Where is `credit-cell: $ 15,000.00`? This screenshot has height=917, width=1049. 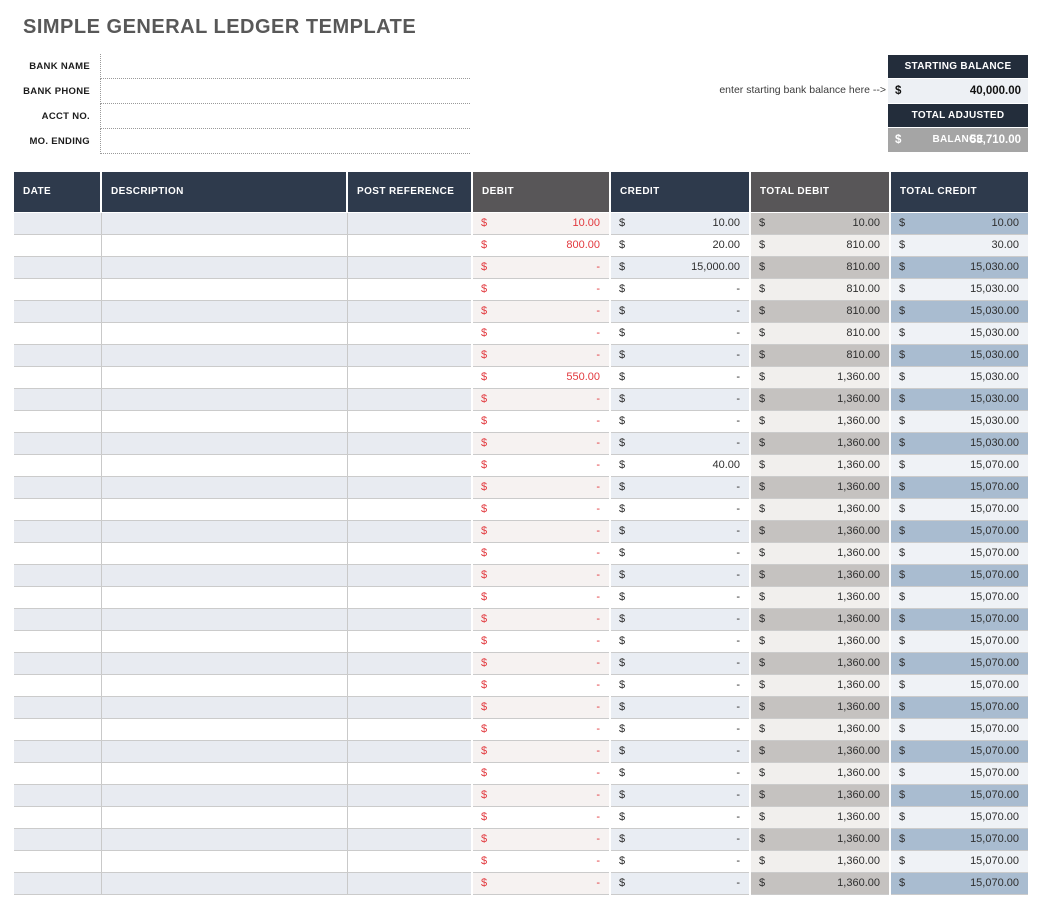
credit-cell: $ 15,000.00 is located at coordinates (679, 267).